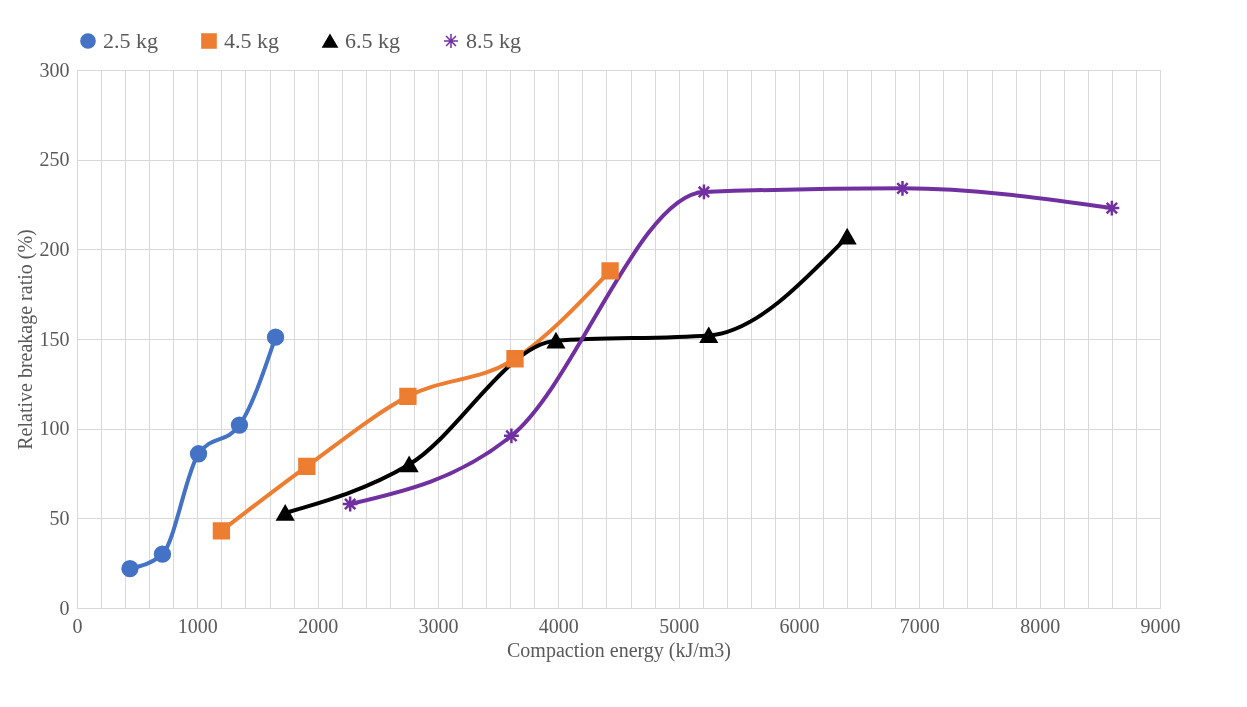 The image size is (1247, 707). Describe the element at coordinates (54, 159) in the screenshot. I see `y-tick-label: 250` at that location.